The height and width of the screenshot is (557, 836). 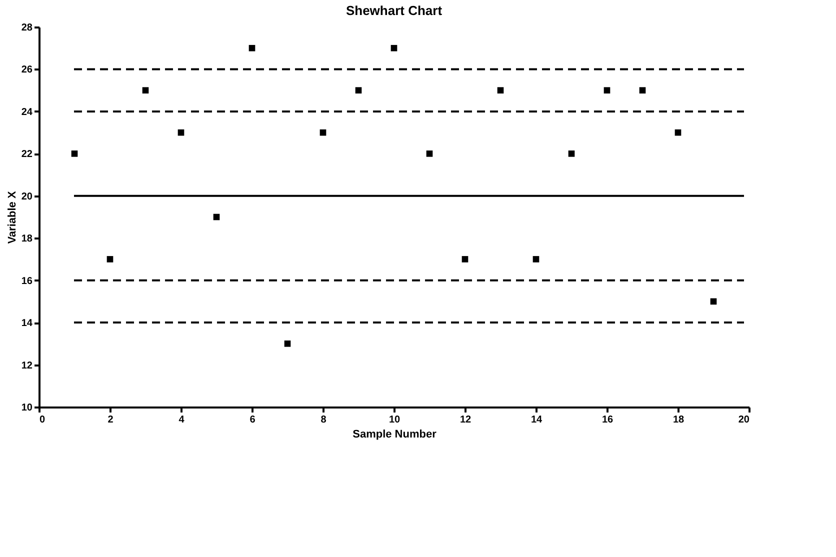 I want to click on y-tick-label: 26, so click(x=27, y=70).